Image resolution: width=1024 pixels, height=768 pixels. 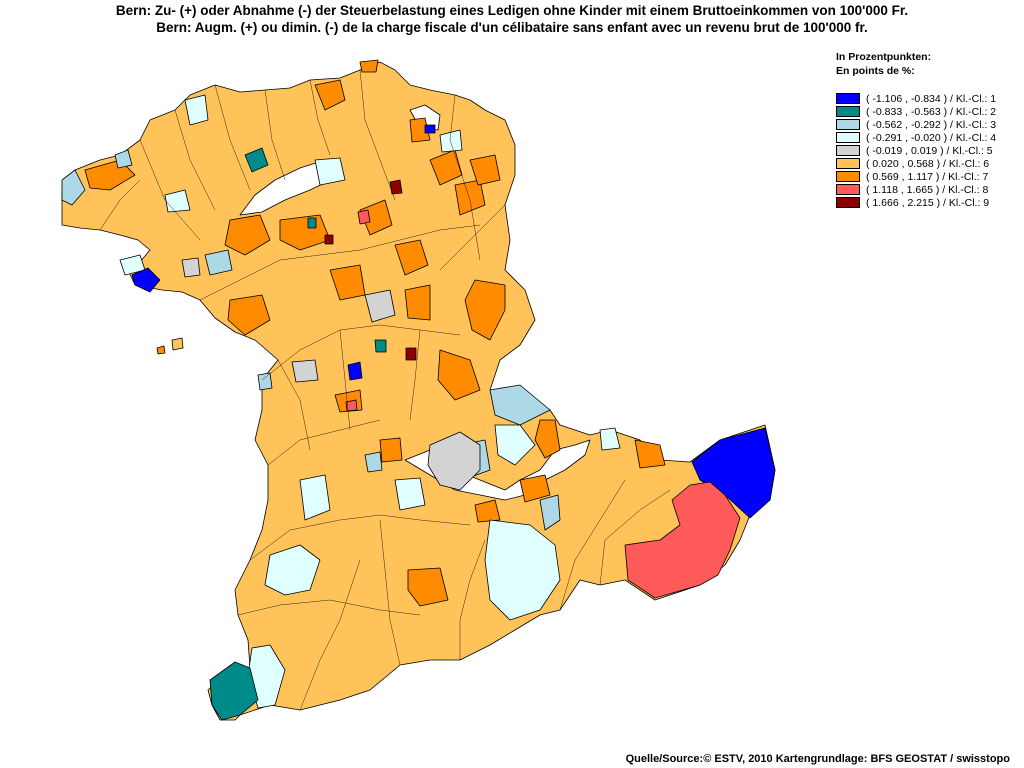 I want to click on legend-item-class-8: ( 1.118 , 1.665 ) / Kl.-Cl.: 8, so click(x=928, y=189).